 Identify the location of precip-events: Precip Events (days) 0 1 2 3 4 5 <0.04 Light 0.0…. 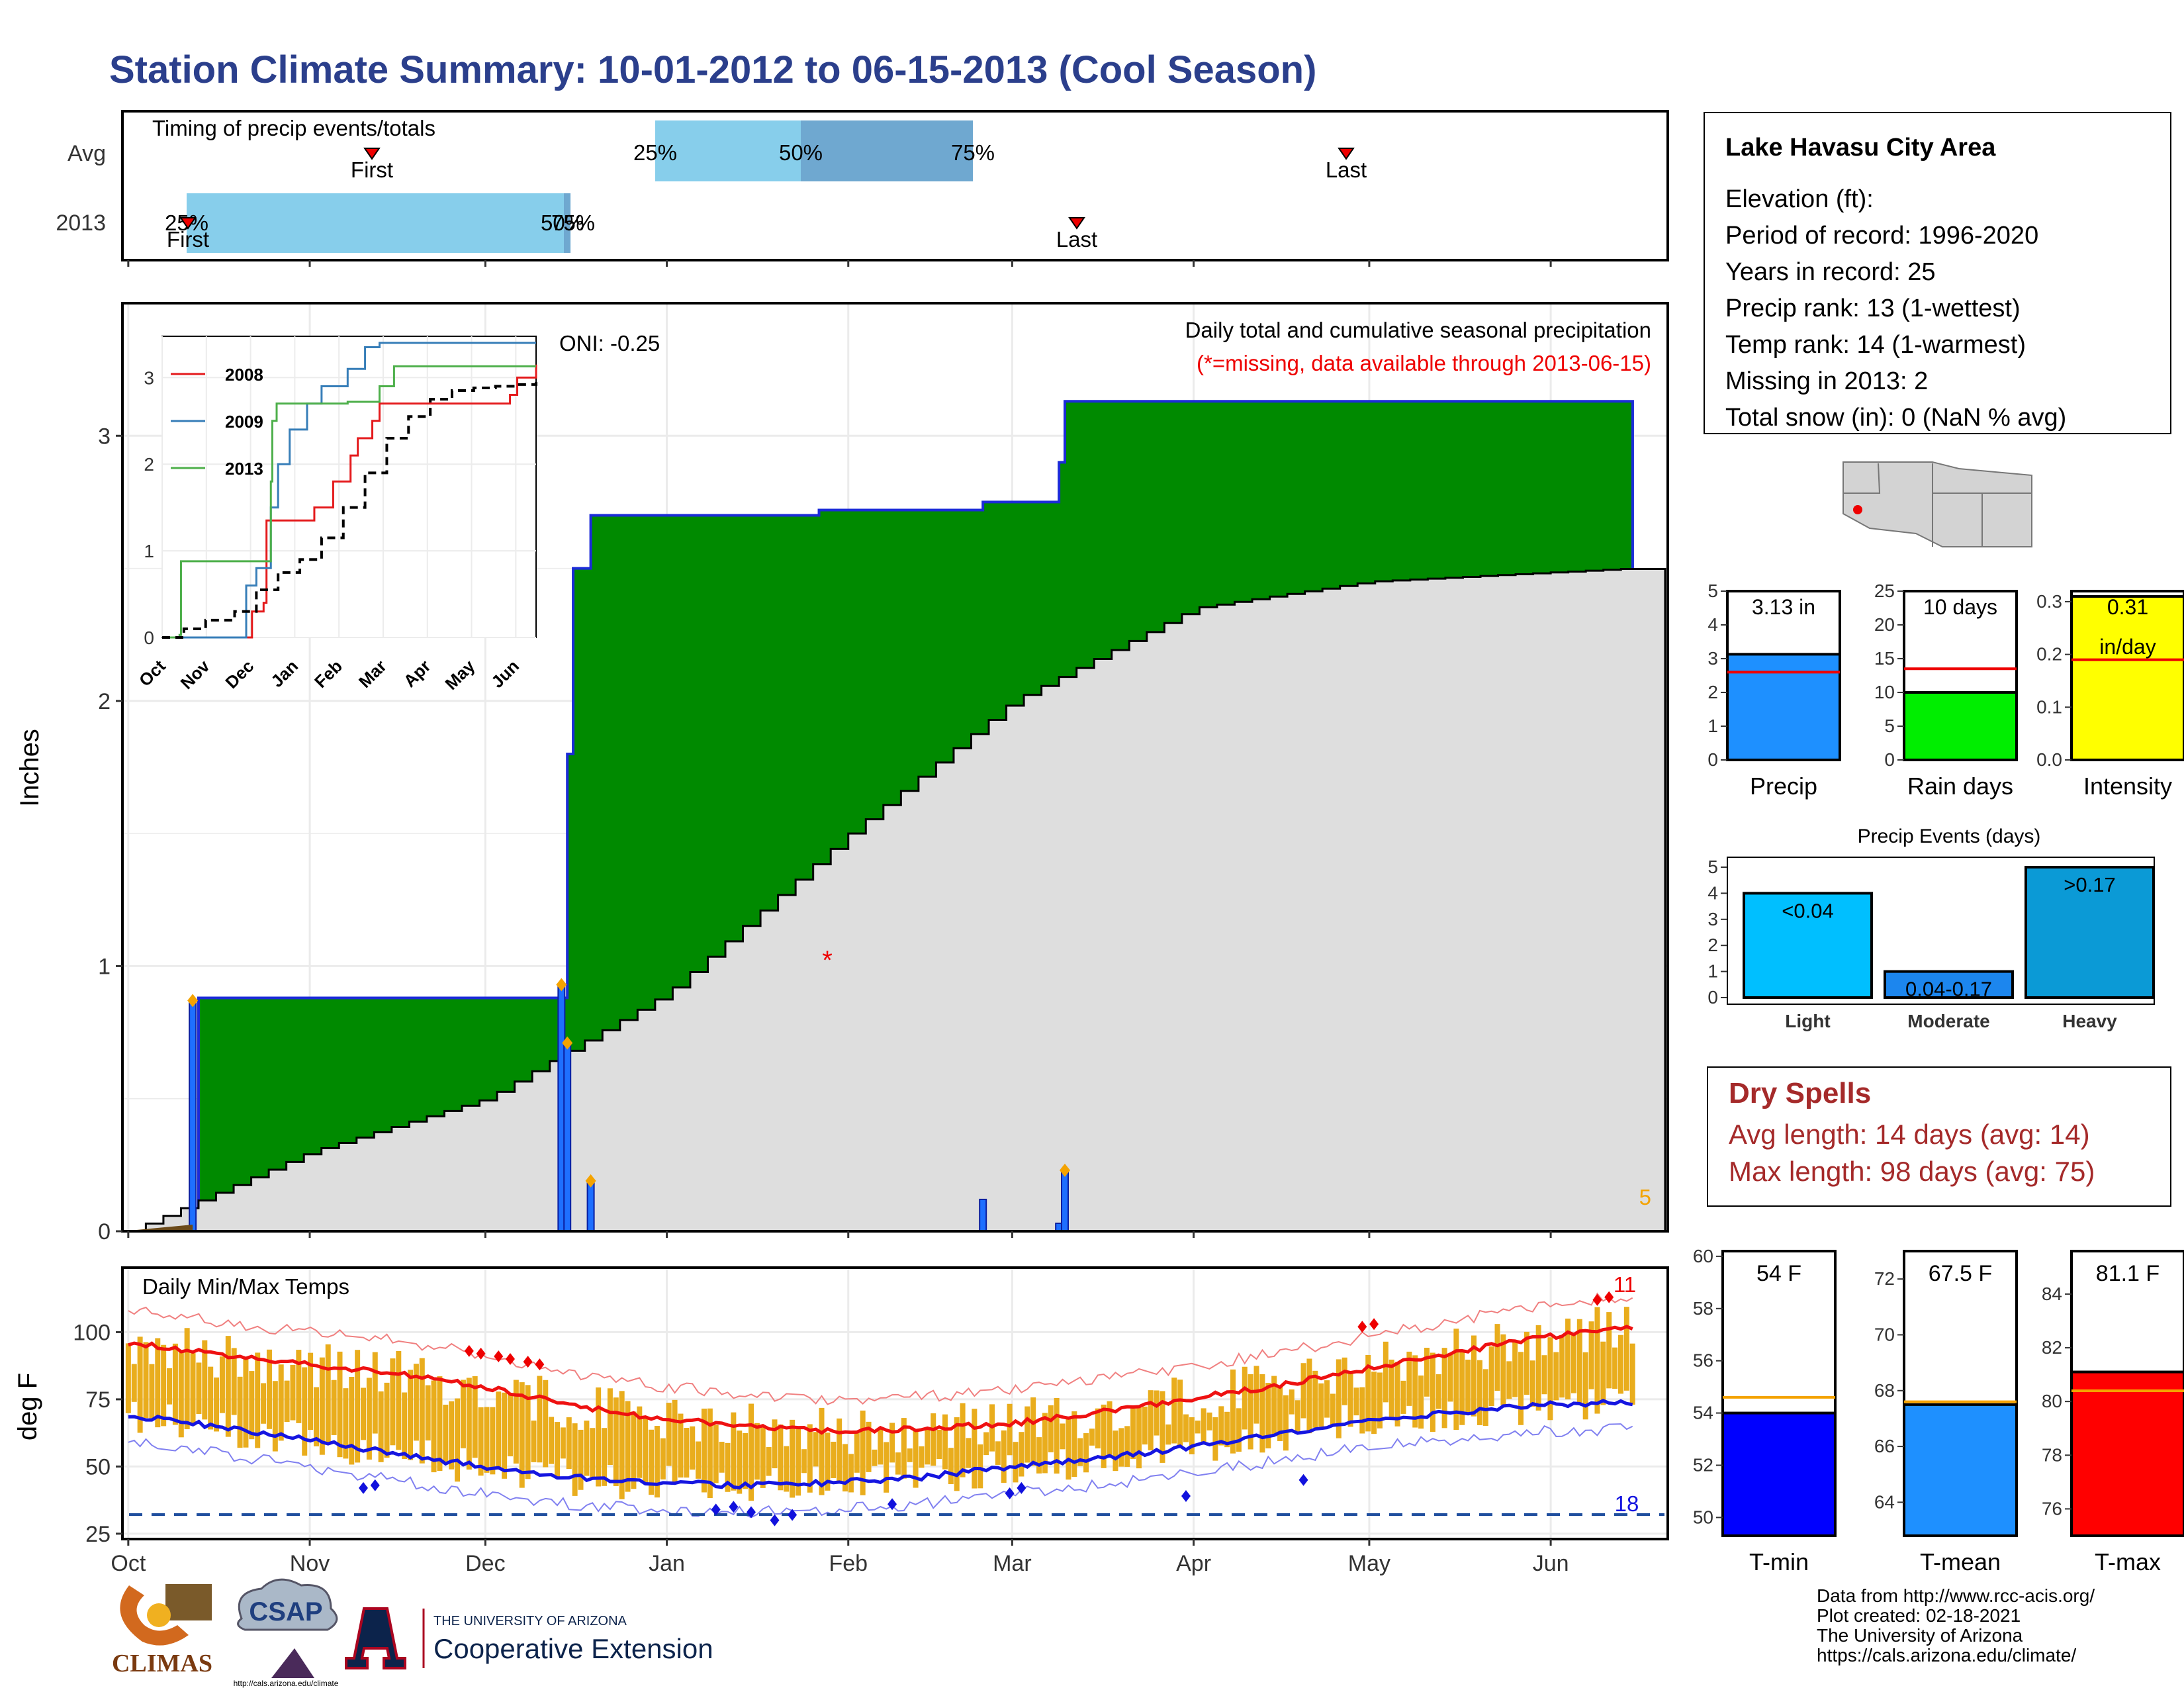
(1931, 928).